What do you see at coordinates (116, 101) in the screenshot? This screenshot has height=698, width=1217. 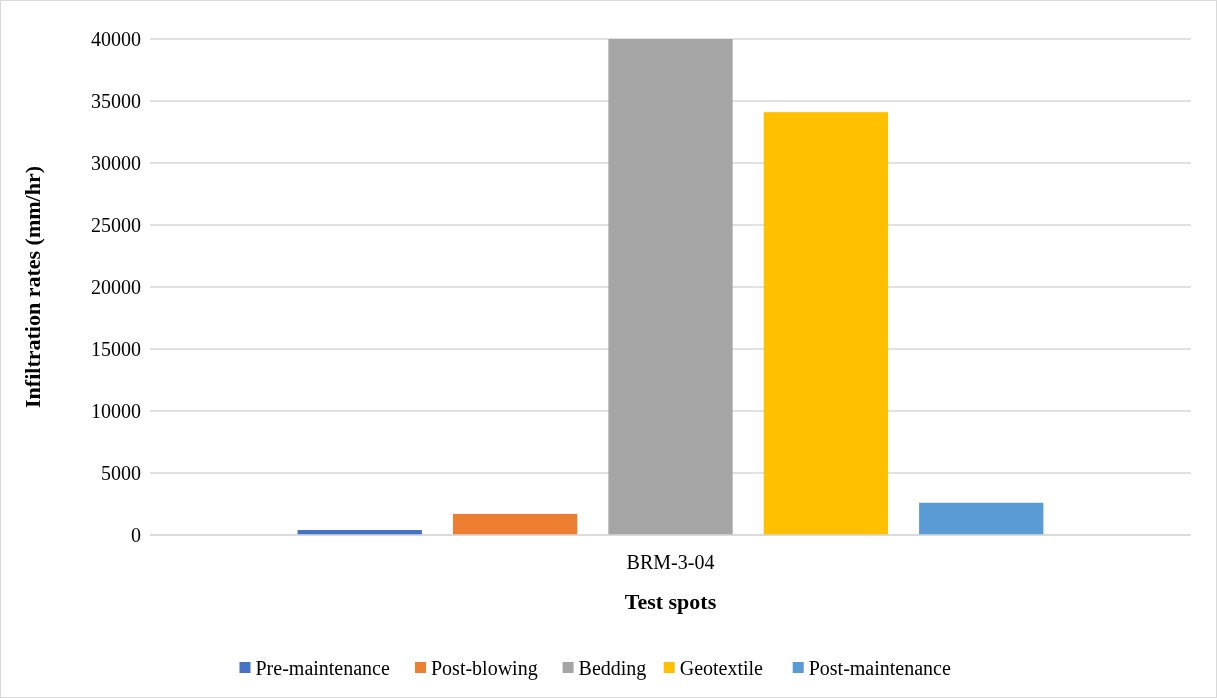 I see `y-tick-label: 35000` at bounding box center [116, 101].